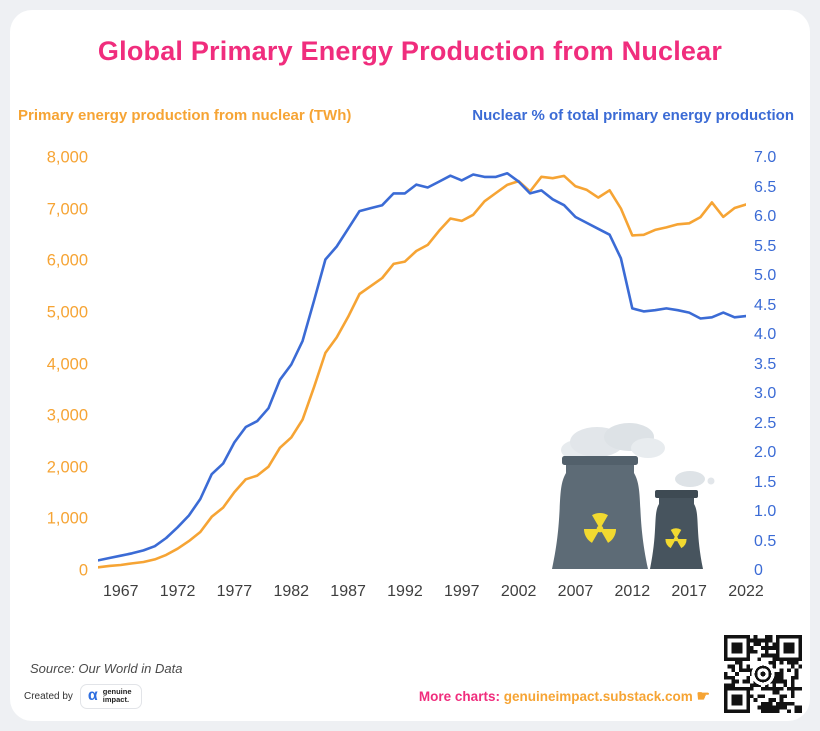 This screenshot has width=820, height=731. What do you see at coordinates (291, 591) in the screenshot?
I see `x-axis-tick: 1982` at bounding box center [291, 591].